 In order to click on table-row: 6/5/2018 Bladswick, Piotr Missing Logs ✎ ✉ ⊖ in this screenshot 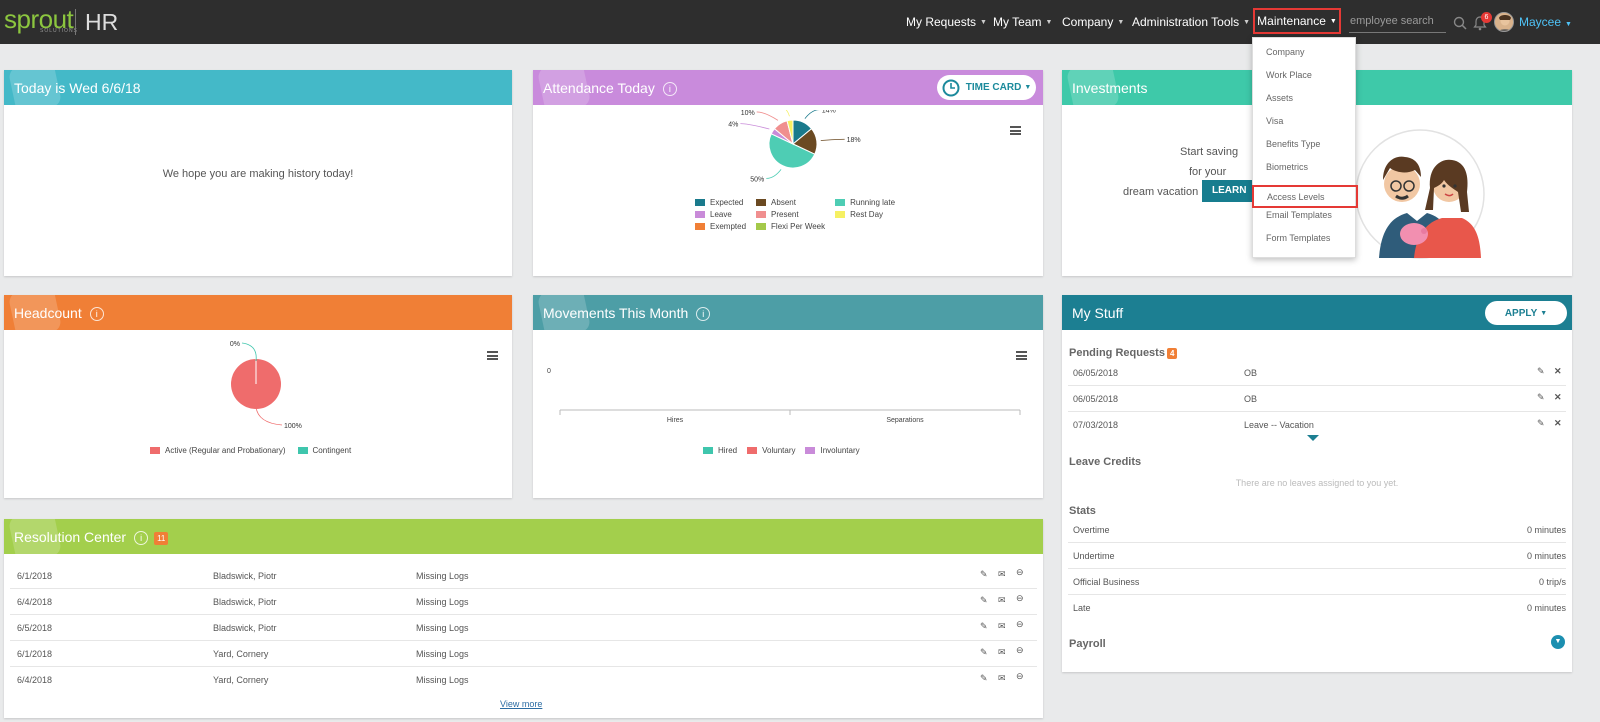, I will do `click(523, 628)`.